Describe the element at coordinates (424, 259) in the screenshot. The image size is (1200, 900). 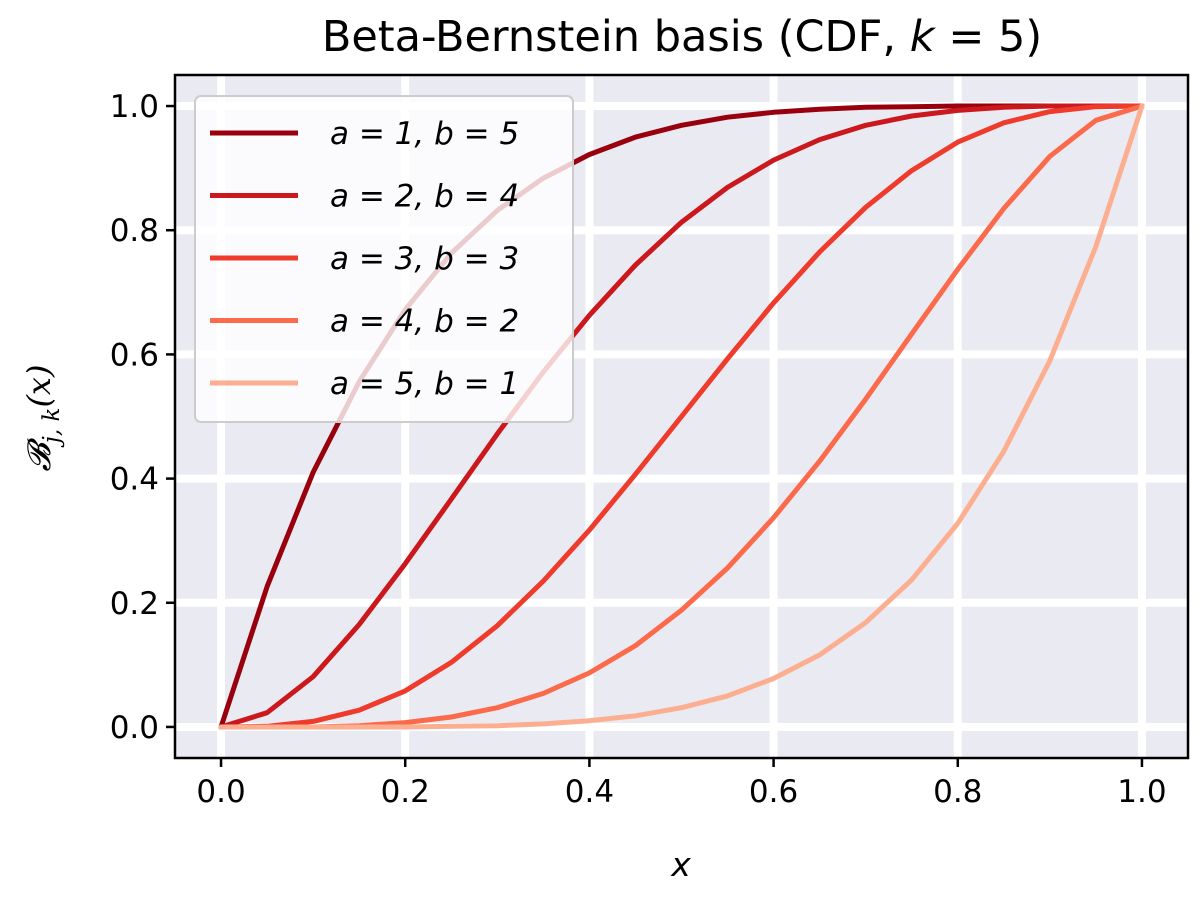
I see `legend-label-3: a = 3, b = 3` at that location.